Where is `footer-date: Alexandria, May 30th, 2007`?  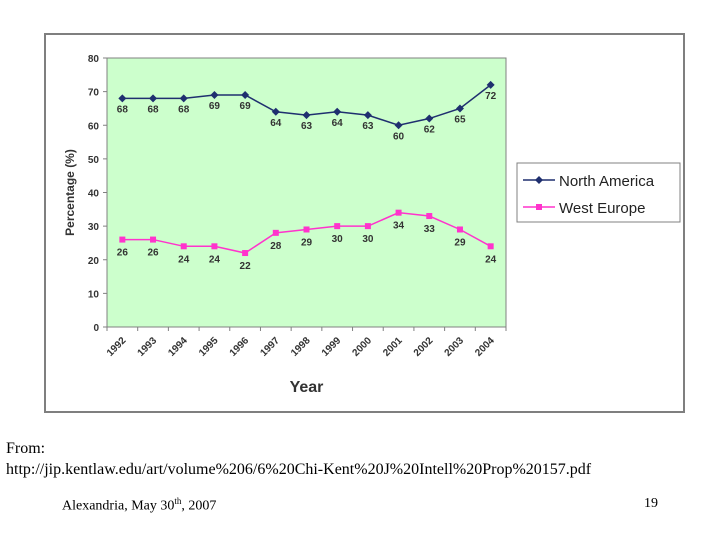
footer-date: Alexandria, May 30th, 2007 is located at coordinates (139, 505).